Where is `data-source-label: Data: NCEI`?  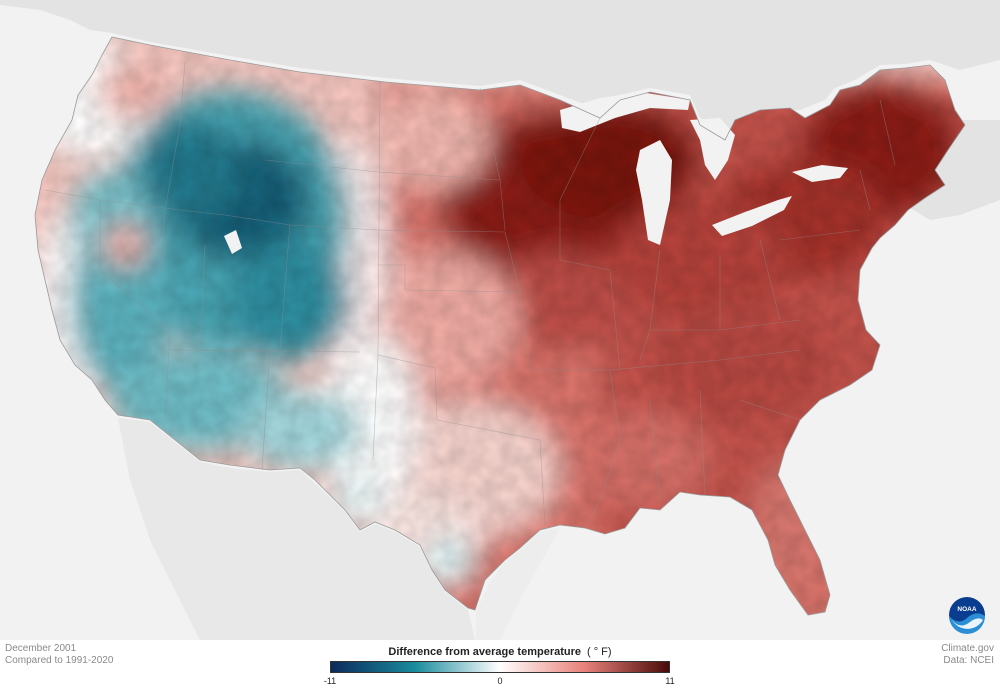
data-source-label: Data: NCEI is located at coordinates (968, 660).